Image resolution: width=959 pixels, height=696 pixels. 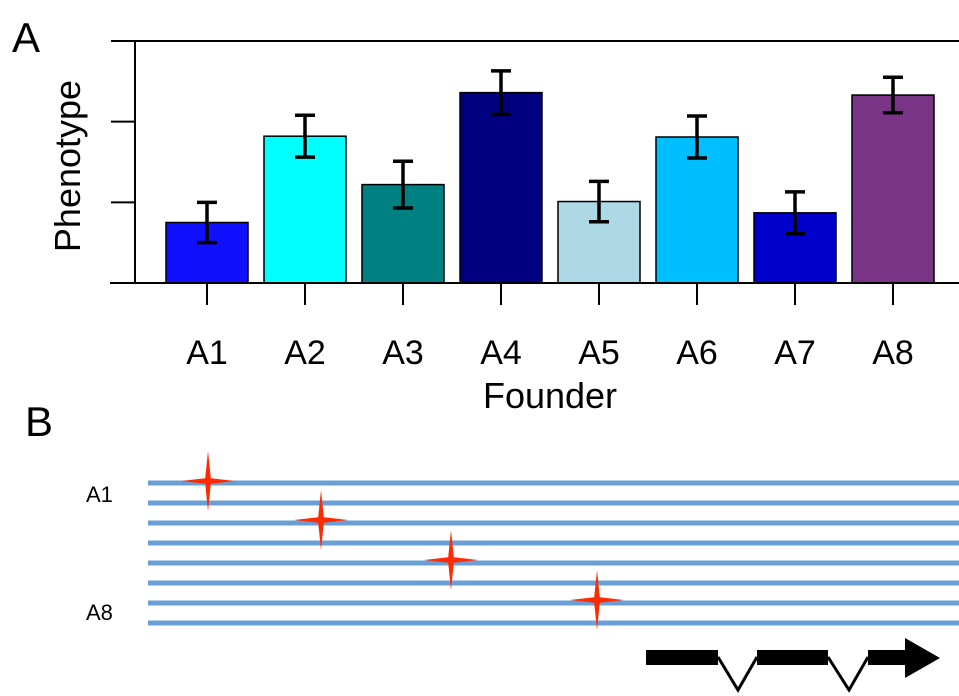 What do you see at coordinates (305, 209) in the screenshot?
I see `bar-a2` at bounding box center [305, 209].